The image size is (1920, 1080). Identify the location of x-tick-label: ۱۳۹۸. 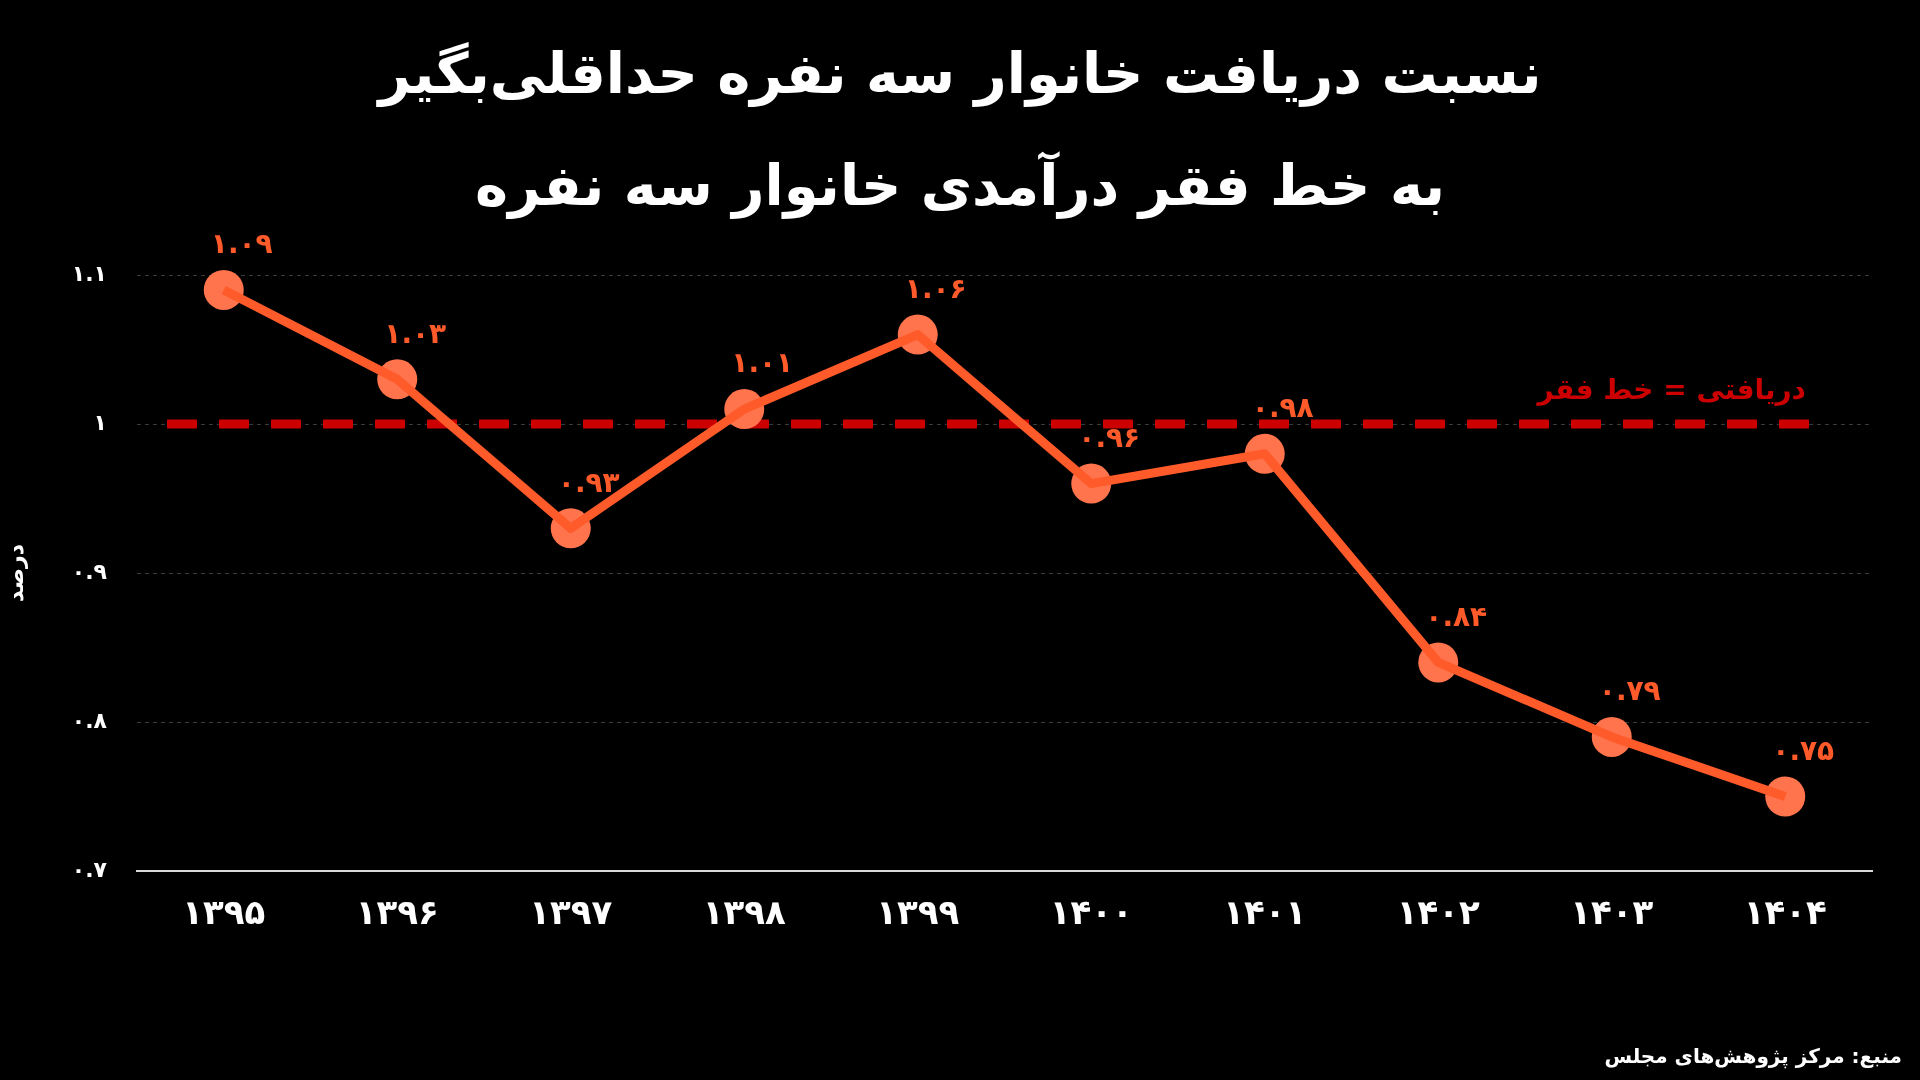
(744, 912).